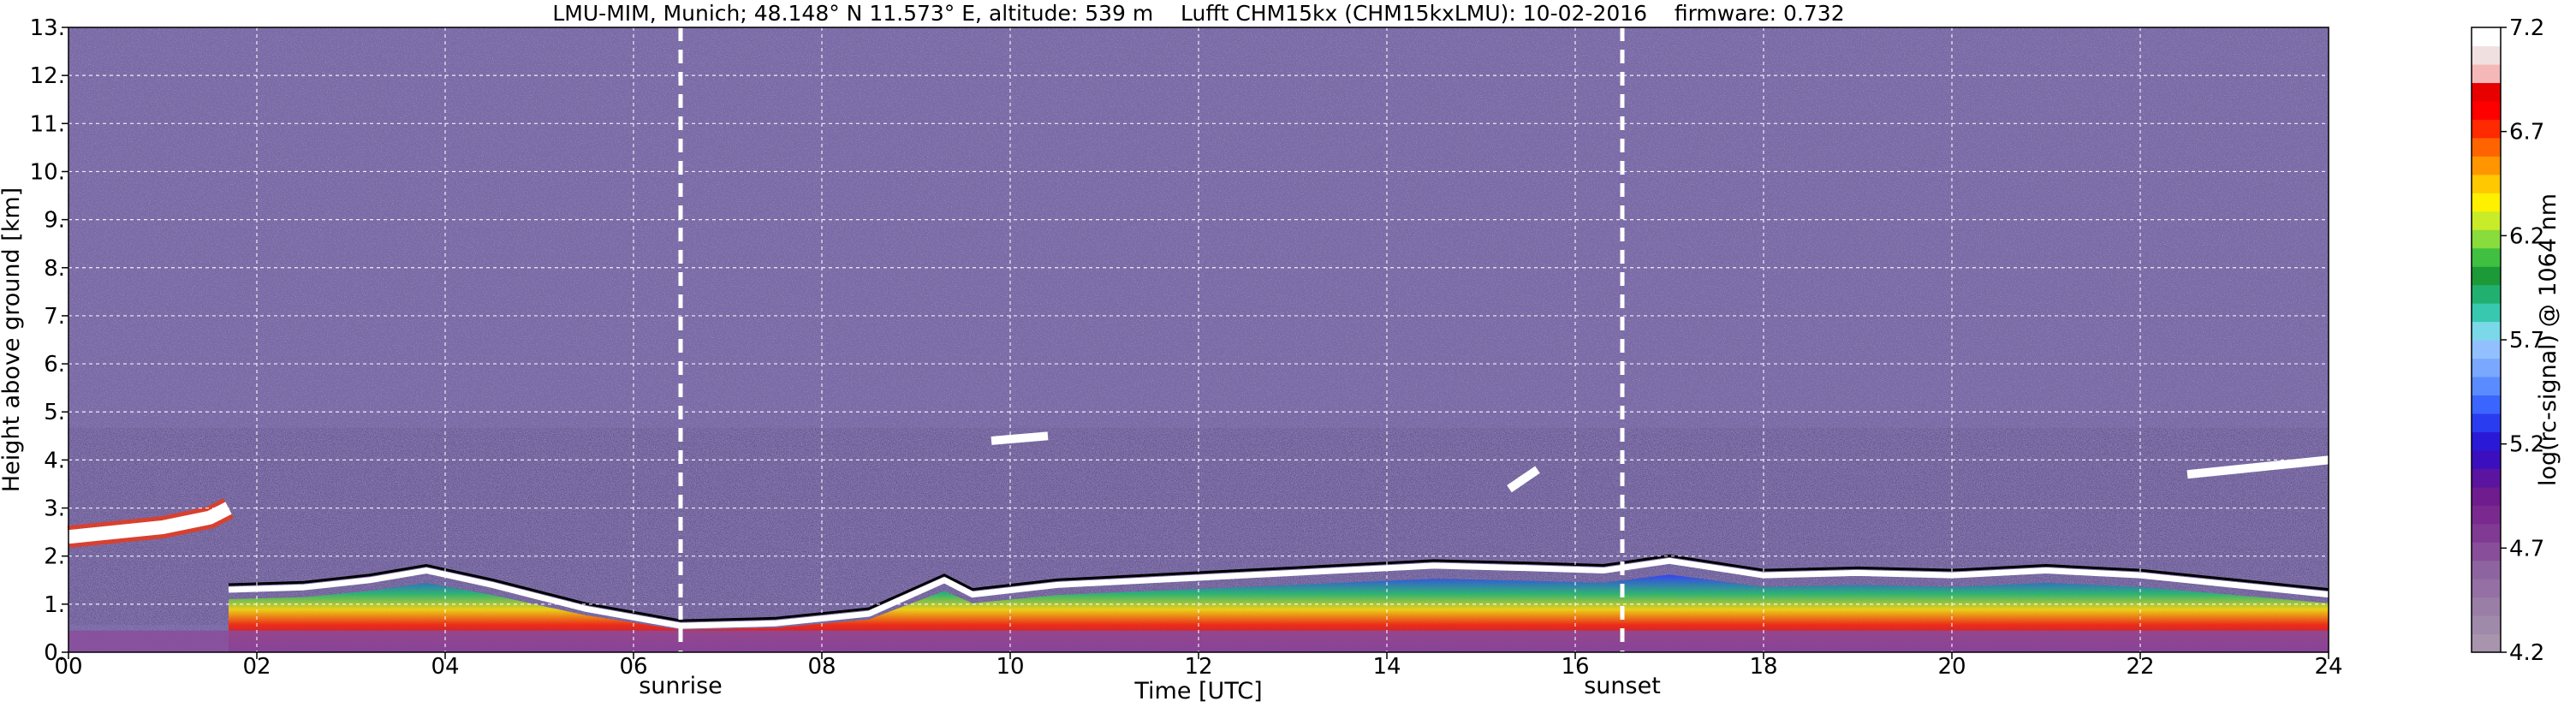 The height and width of the screenshot is (707, 2576). What do you see at coordinates (1387, 667) in the screenshot?
I see `x-tick-label: 14` at bounding box center [1387, 667].